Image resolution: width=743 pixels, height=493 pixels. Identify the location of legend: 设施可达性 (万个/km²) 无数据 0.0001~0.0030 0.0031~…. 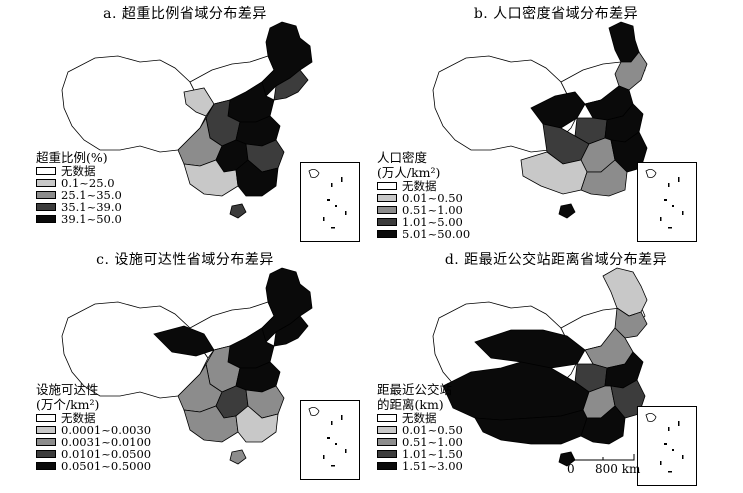
(93, 427).